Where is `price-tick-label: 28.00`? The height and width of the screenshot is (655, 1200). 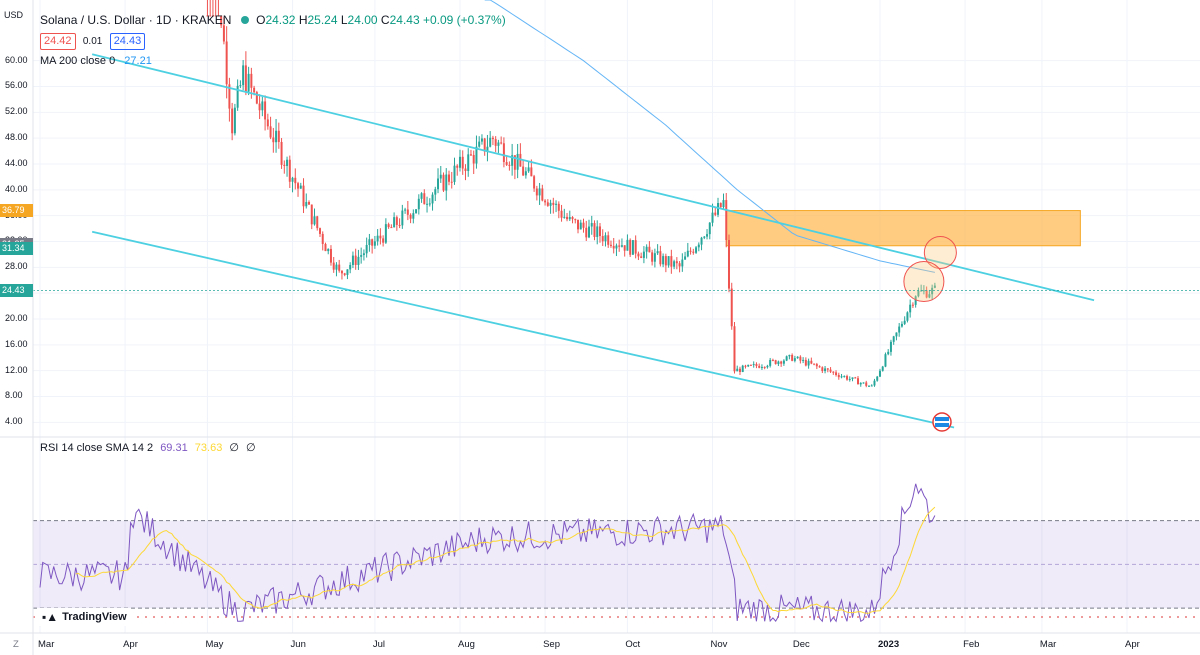
price-tick-label: 28.00 is located at coordinates (16, 266).